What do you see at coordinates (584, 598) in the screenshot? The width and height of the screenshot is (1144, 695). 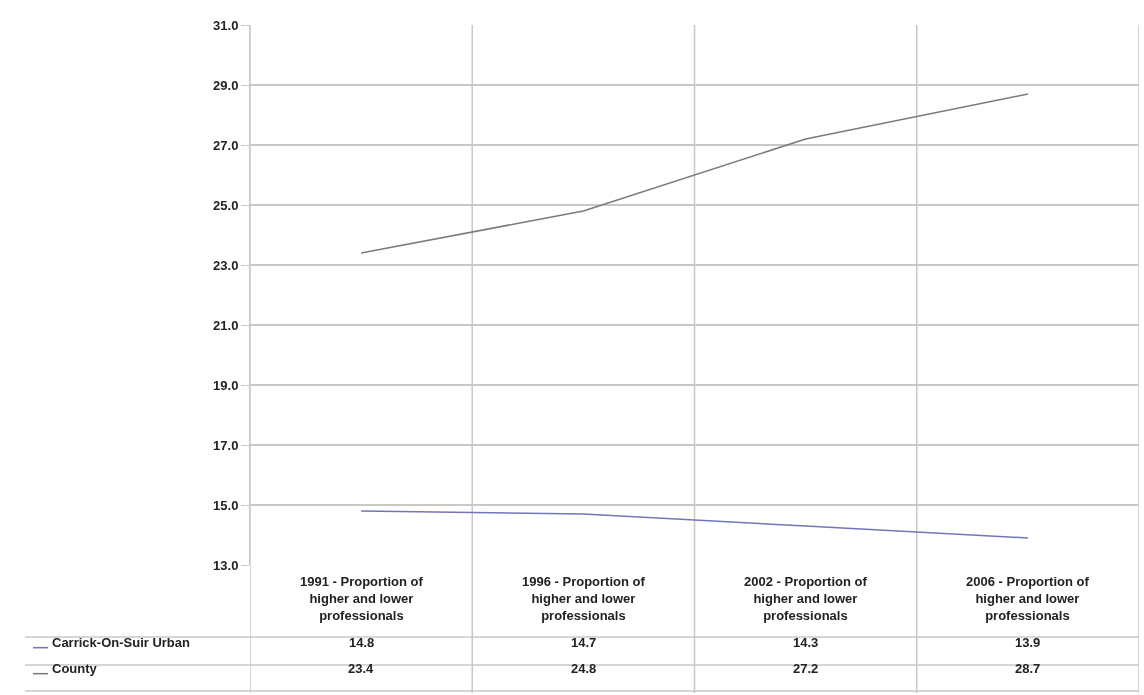 I see `x-tick-label: 1996 - Proportion of higher and lower professionals` at bounding box center [584, 598].